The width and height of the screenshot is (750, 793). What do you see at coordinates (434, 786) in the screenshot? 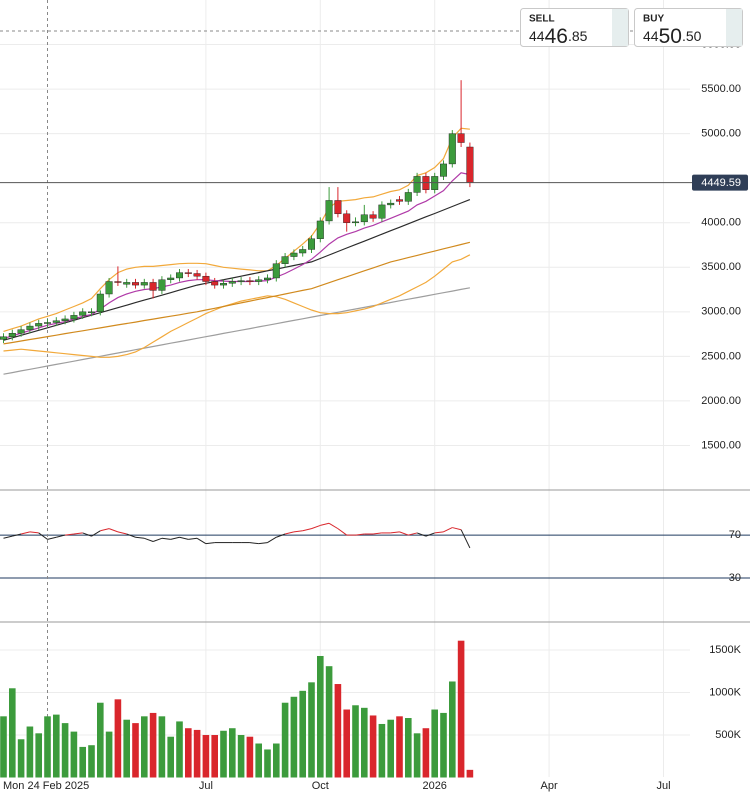
I see `x-tick-label: 2026` at bounding box center [434, 786].